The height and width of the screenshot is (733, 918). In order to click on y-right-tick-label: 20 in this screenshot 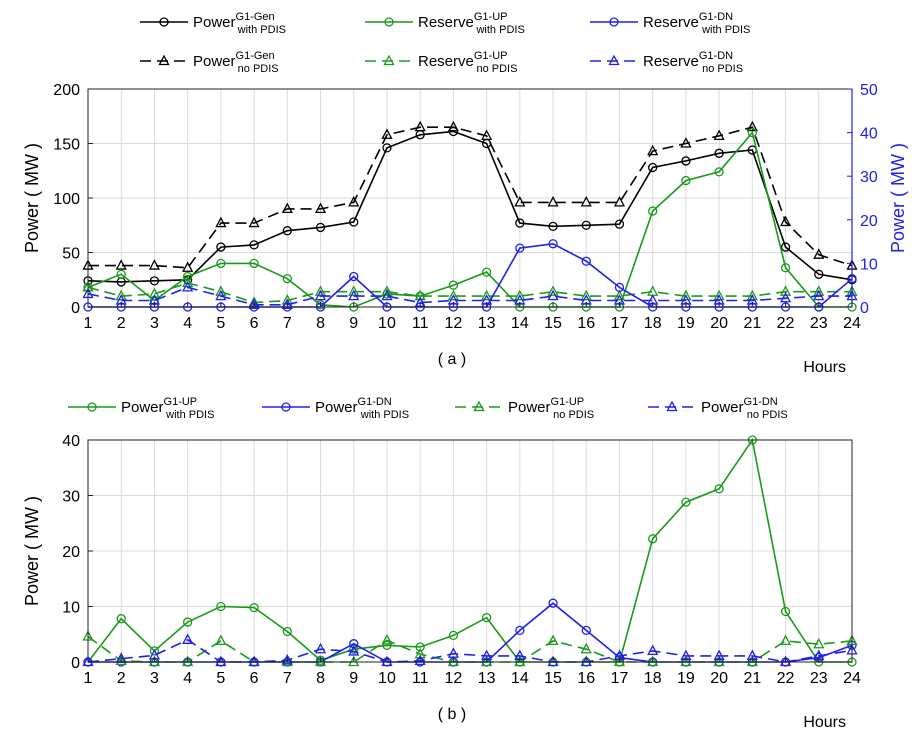, I will do `click(869, 221)`.